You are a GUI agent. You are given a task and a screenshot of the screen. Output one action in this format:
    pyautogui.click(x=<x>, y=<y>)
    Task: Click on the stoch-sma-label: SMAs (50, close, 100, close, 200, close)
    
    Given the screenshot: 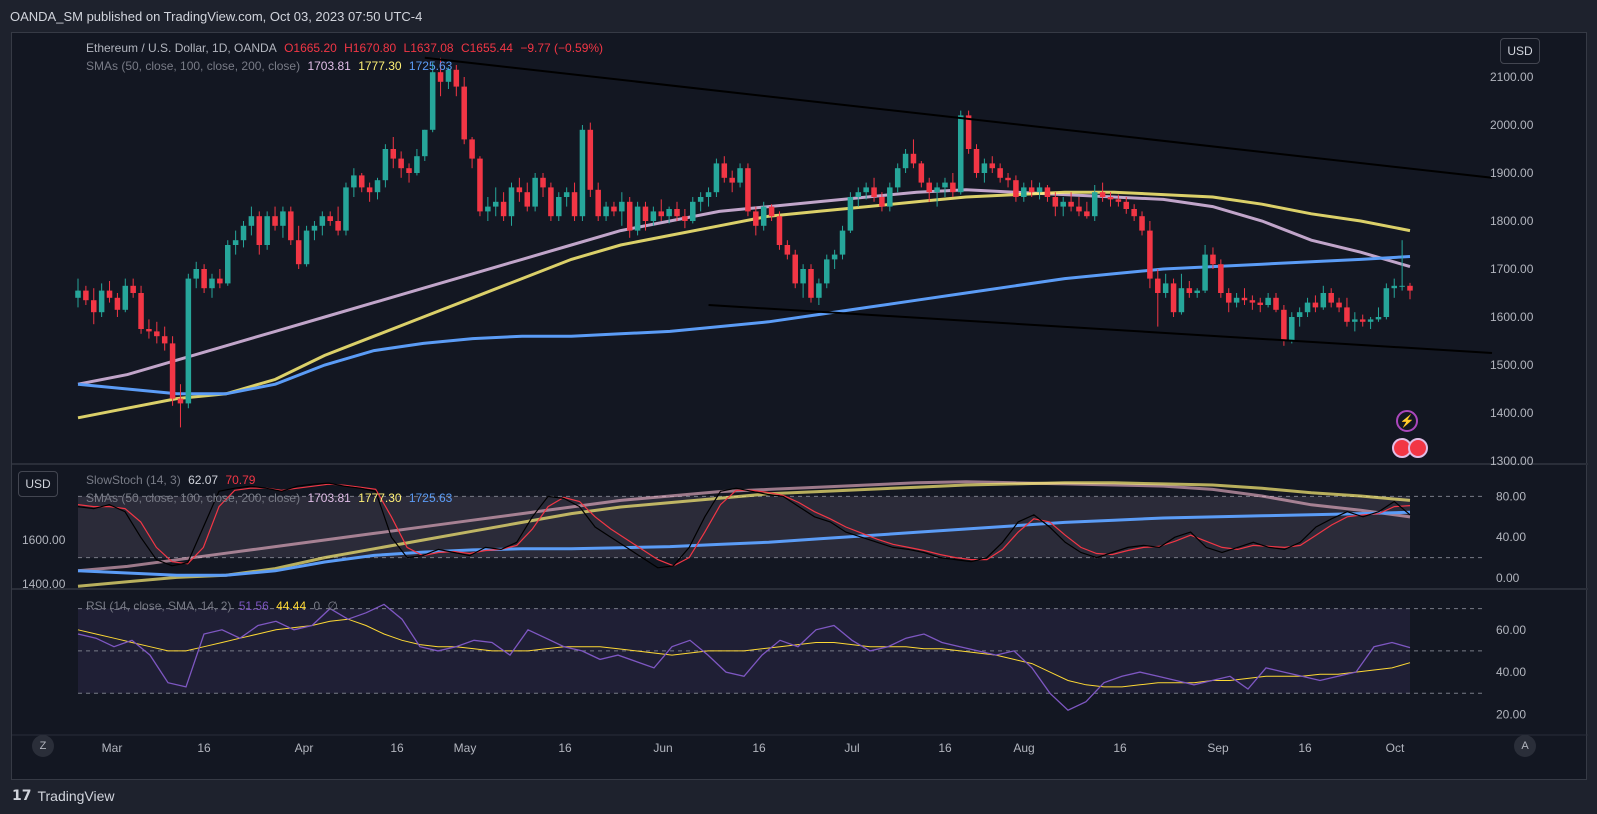 What is the action you would take?
    pyautogui.click(x=193, y=498)
    